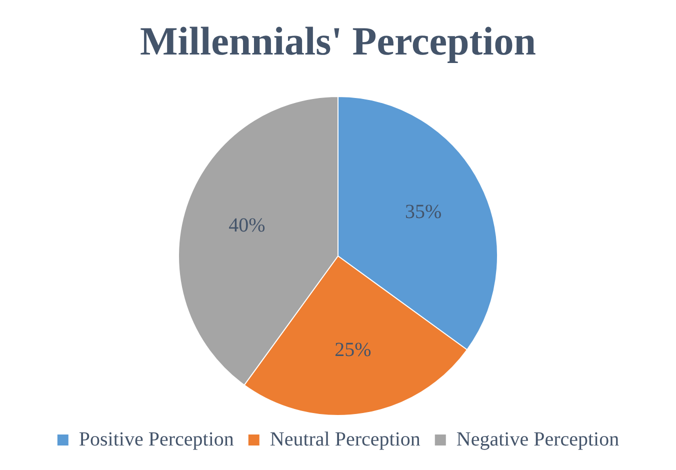 The image size is (676, 470). I want to click on legend-label: Neutral Perception, so click(345, 439).